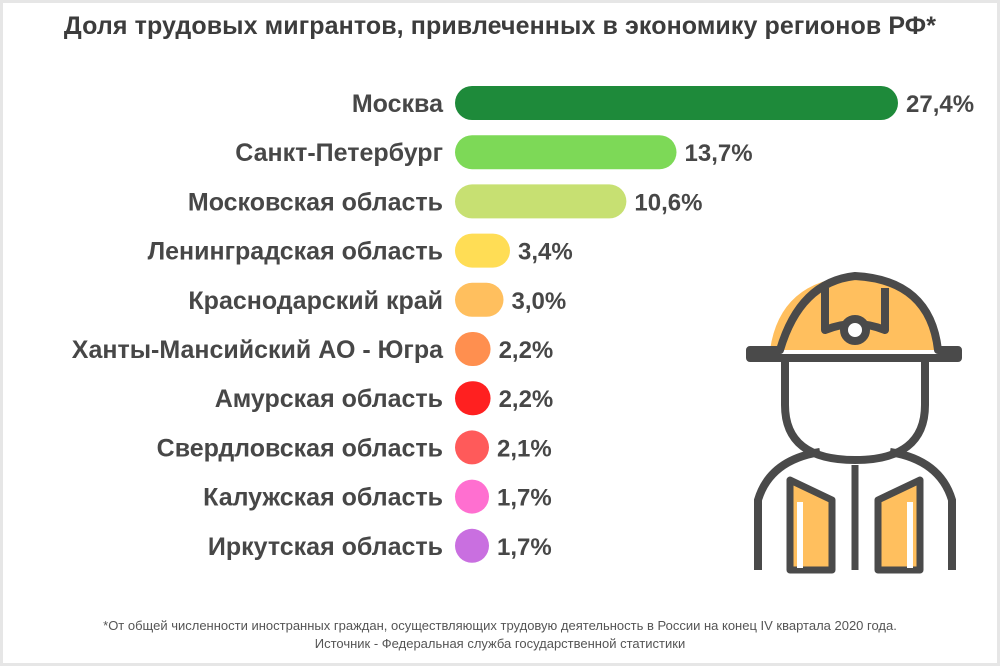 The height and width of the screenshot is (666, 1000). What do you see at coordinates (323, 498) in the screenshot?
I see `category-label: Калужская область` at bounding box center [323, 498].